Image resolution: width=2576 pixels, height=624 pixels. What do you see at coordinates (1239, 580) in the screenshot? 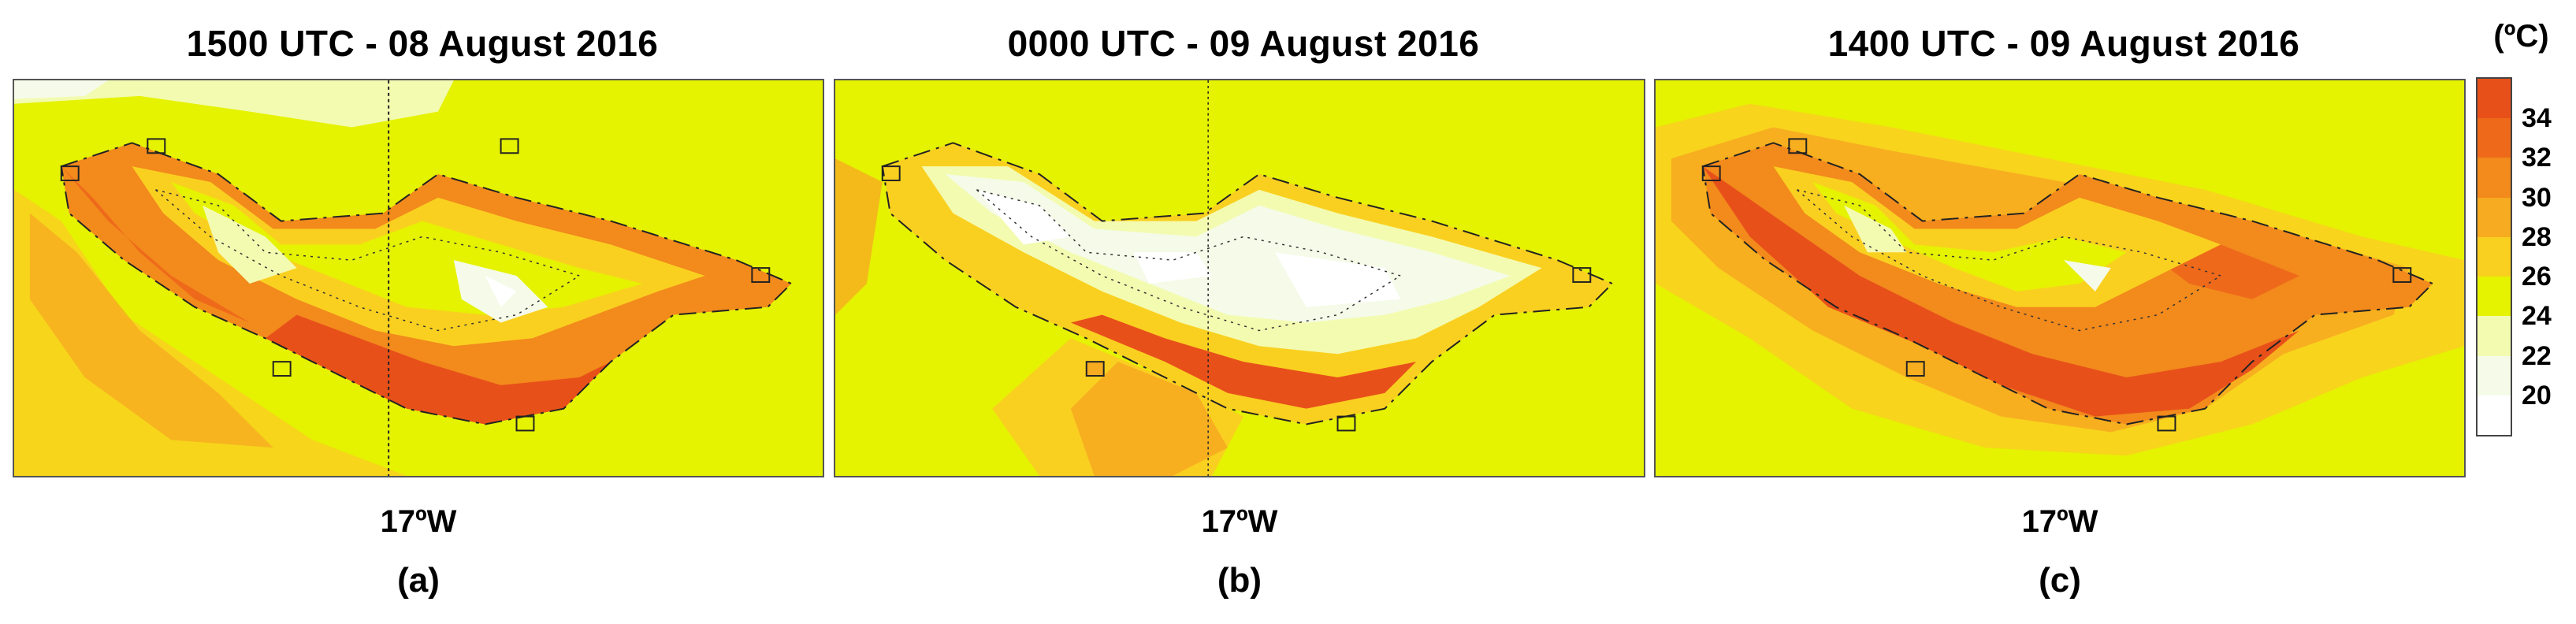
I see `panel-letter: (b)` at bounding box center [1239, 580].